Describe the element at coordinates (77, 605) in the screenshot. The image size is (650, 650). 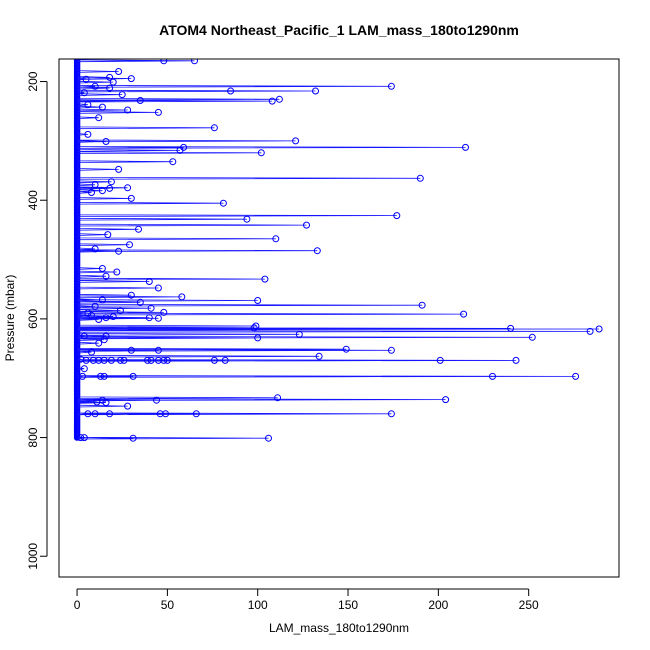
I see `x-tick-label: 0` at that location.